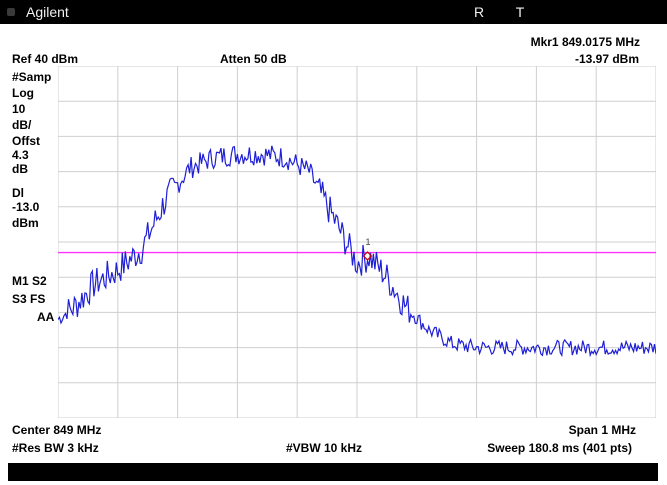 This screenshot has height=485, width=667. Describe the element at coordinates (26, 207) in the screenshot. I see `display-line-value: -13.0` at that location.